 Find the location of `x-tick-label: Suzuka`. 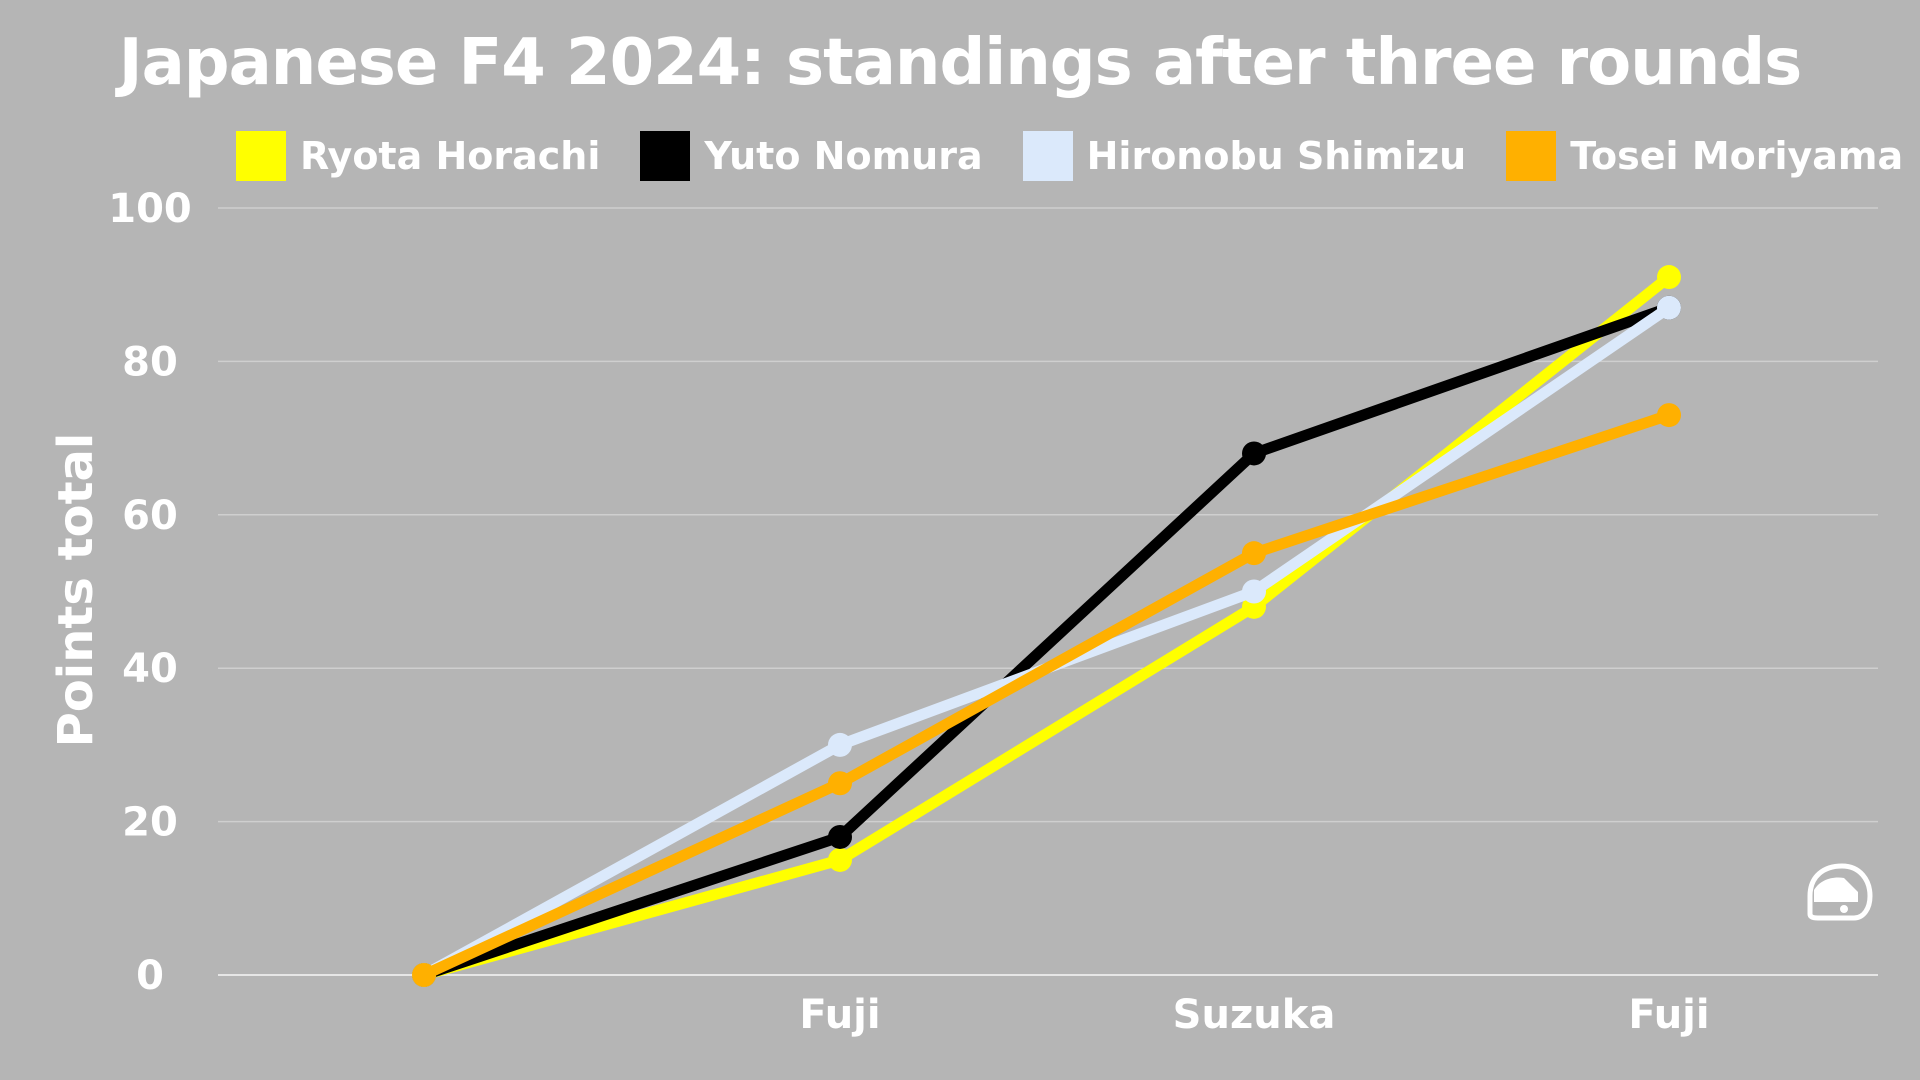

x-tick-label: Suzuka is located at coordinates (1254, 1015).